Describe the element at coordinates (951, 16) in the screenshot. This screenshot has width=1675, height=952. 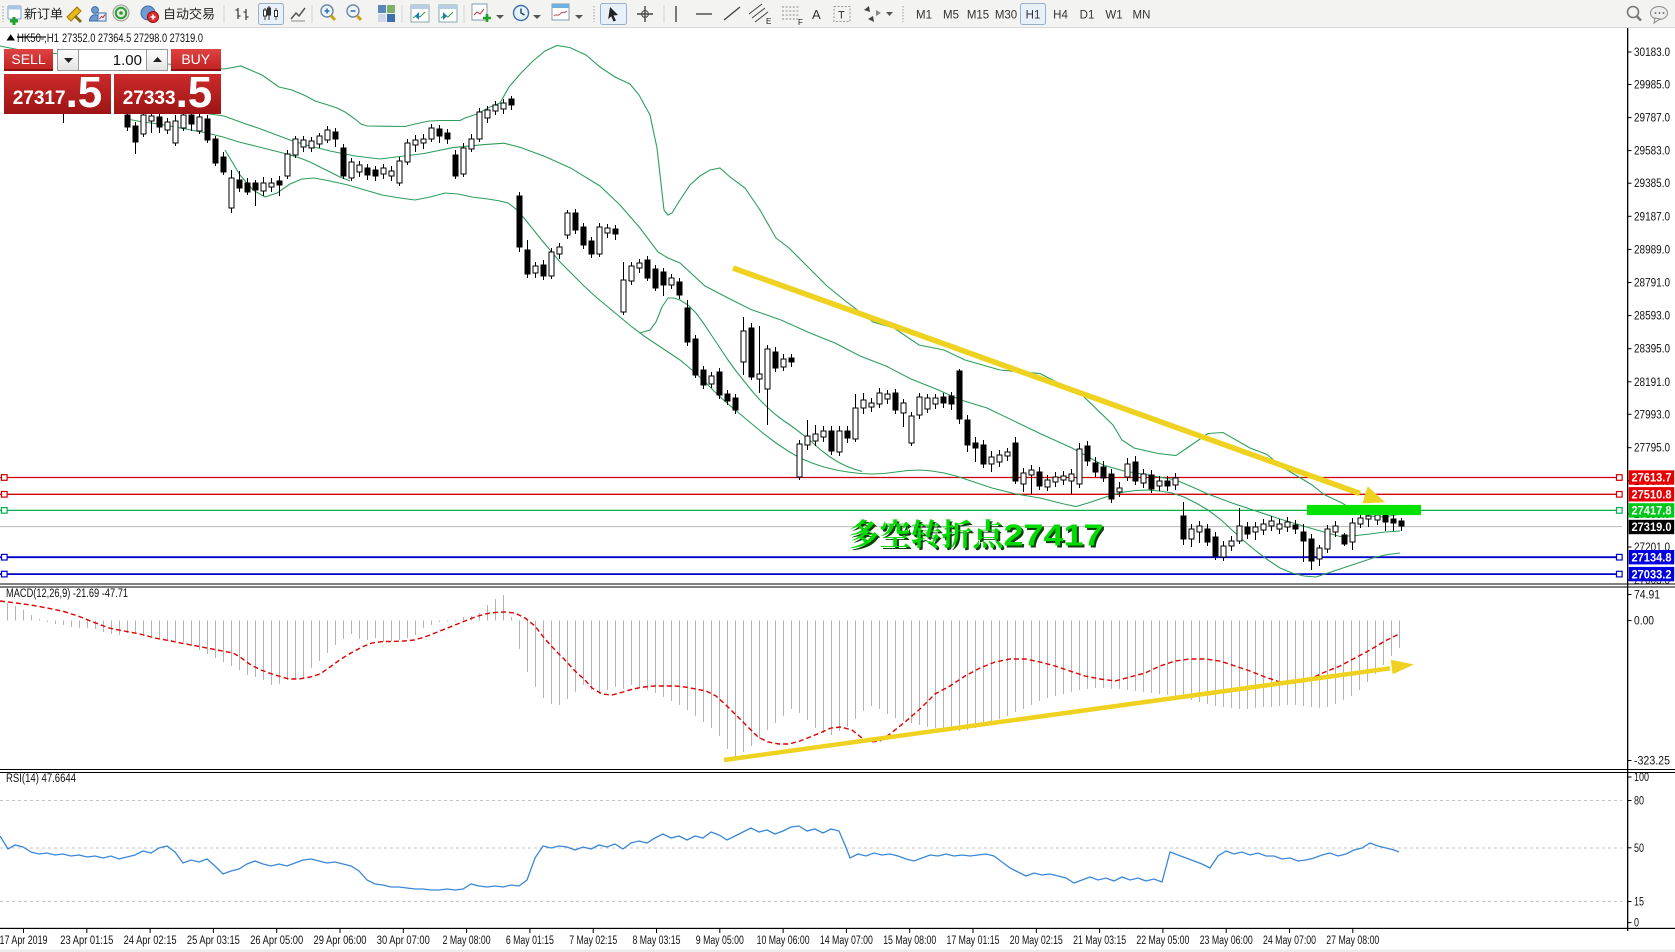
I see `svg-text: M5` at that location.